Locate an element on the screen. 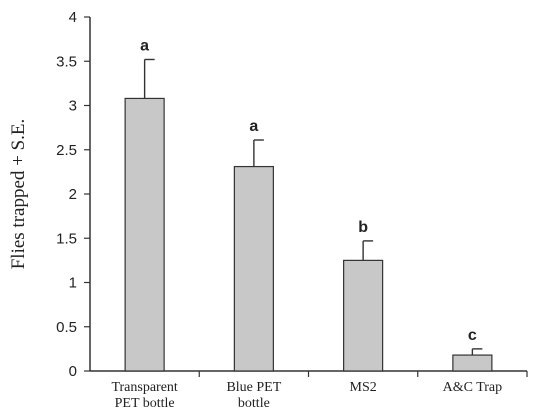 This screenshot has height=420, width=547. y-tick-label: 2.5 is located at coordinates (66, 150).